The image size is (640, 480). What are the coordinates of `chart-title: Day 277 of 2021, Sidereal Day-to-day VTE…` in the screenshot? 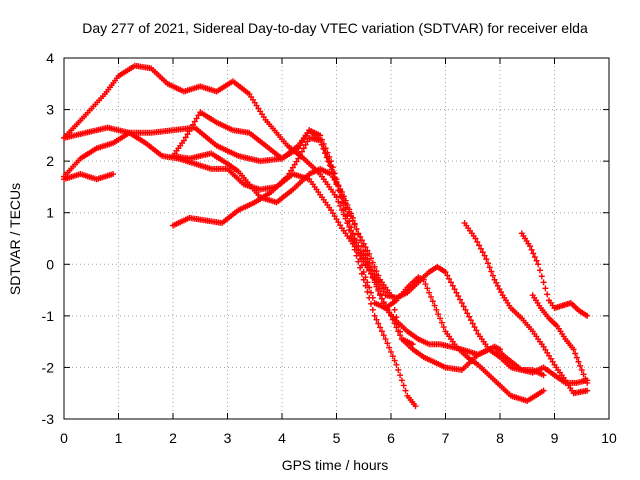 It's located at (335, 28).